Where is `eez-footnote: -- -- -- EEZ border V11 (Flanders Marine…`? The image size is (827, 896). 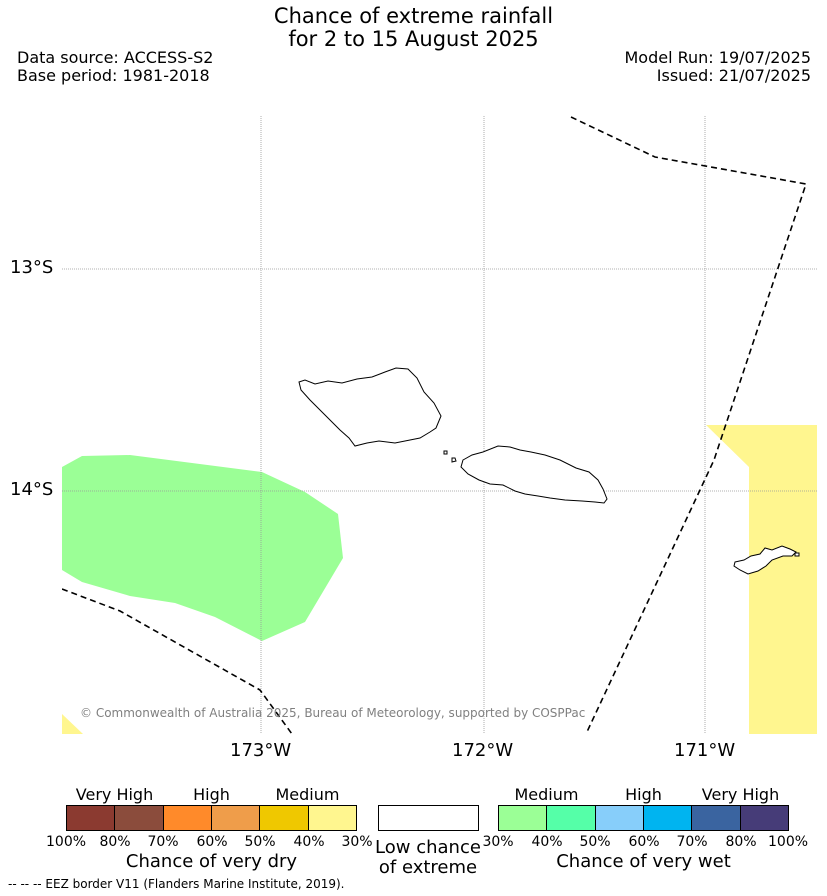 eez-footnote: -- -- -- EEZ border V11 (Flanders Marine… is located at coordinates (176, 884).